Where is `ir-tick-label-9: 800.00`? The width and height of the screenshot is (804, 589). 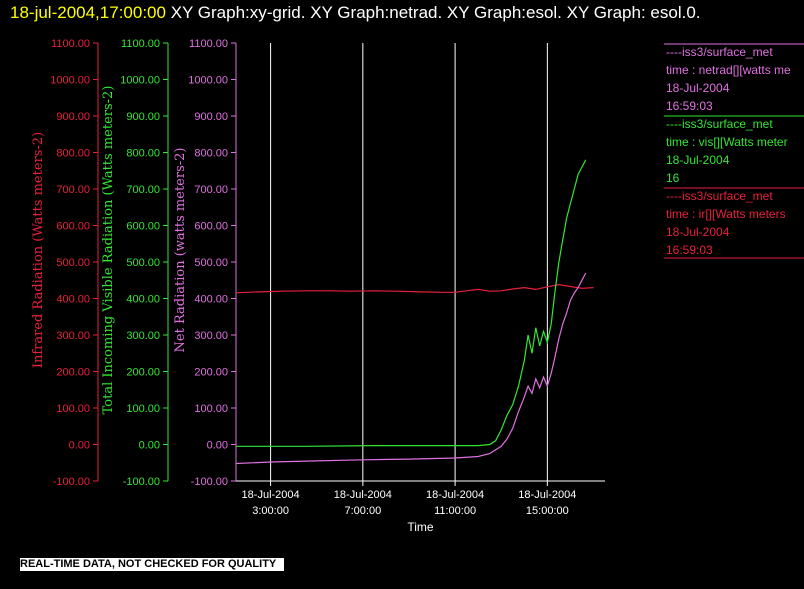
ir-tick-label-9: 800.00 is located at coordinates (73, 154).